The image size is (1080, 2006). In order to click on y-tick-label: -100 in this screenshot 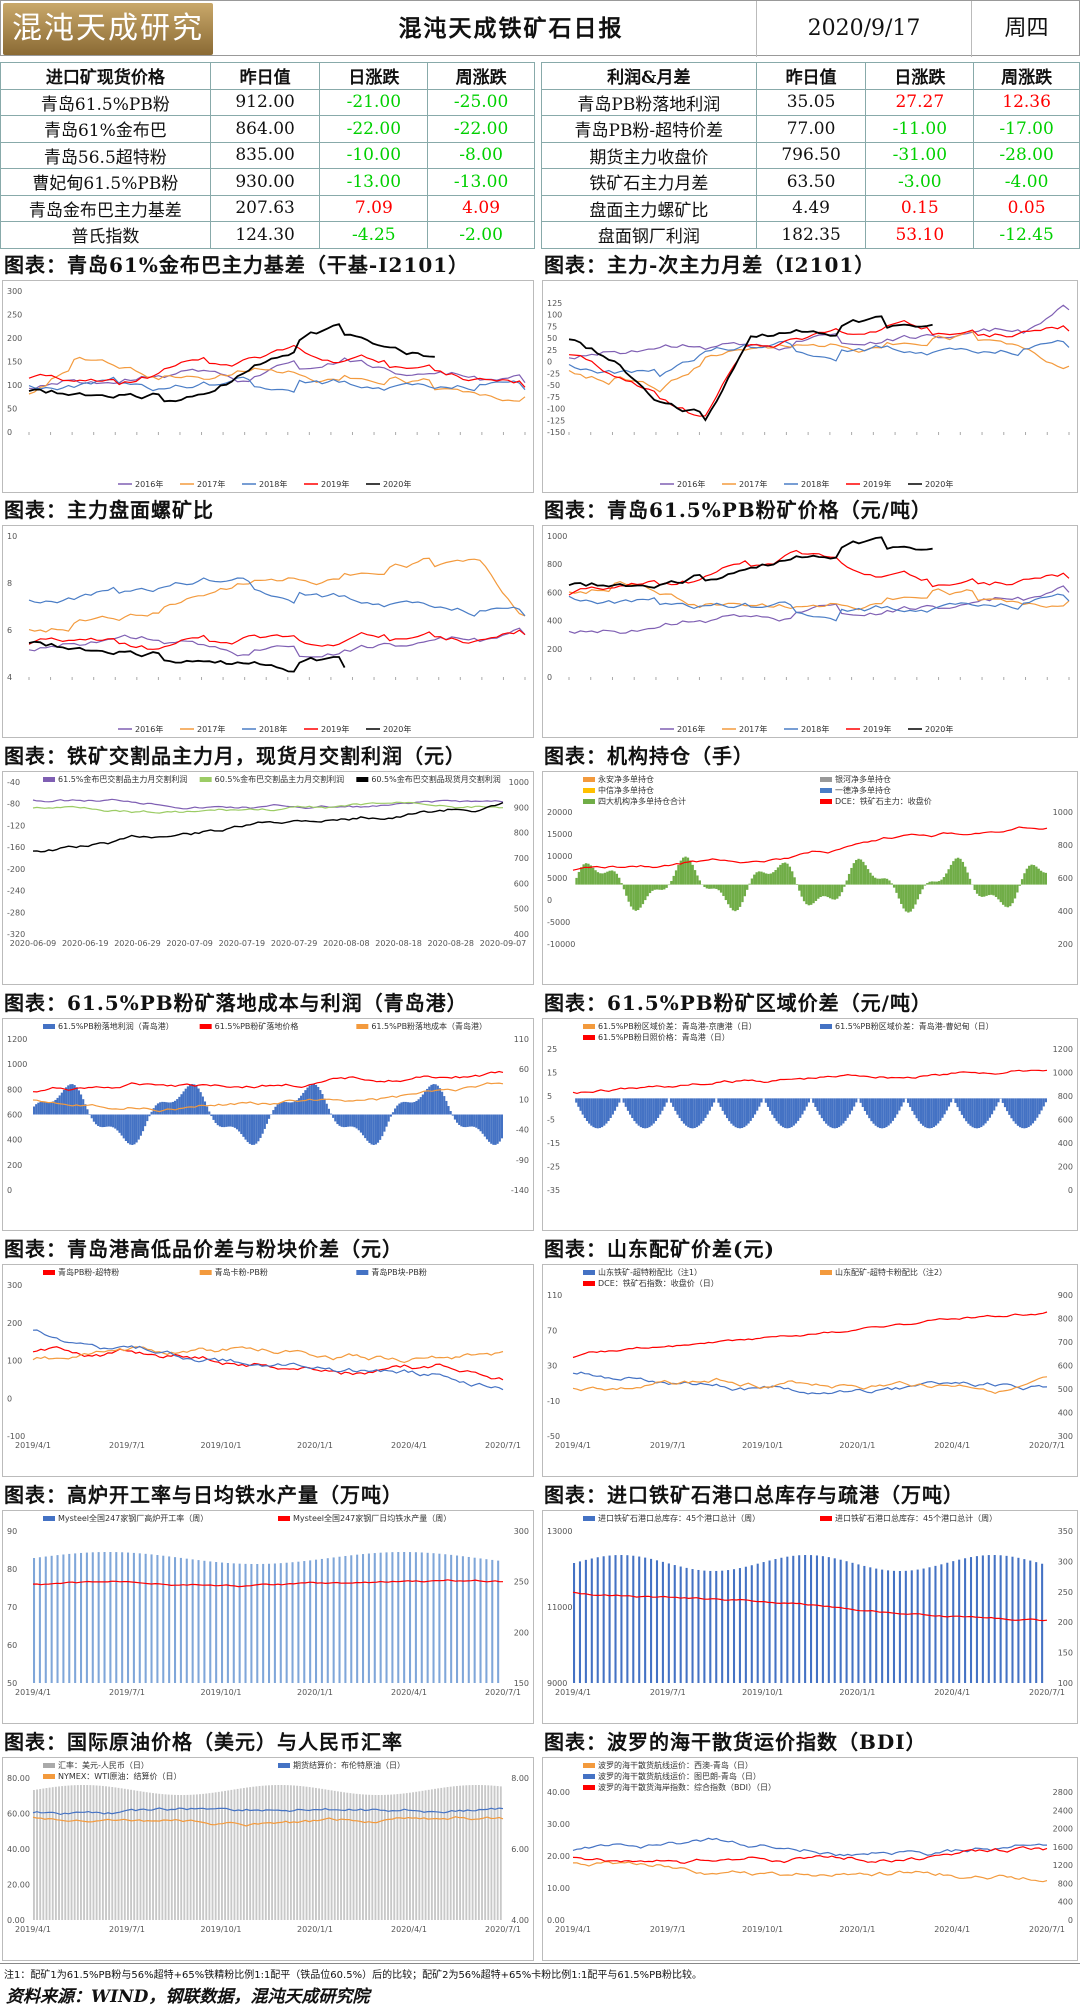, I will do `click(16, 1436)`.